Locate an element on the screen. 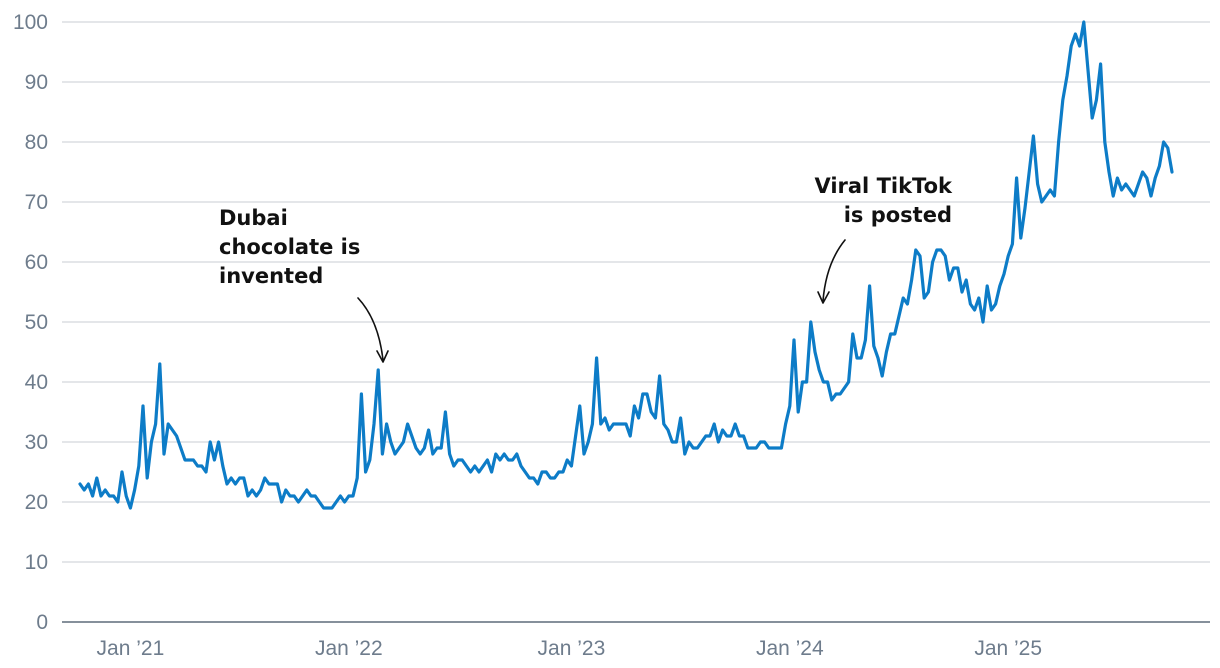 The width and height of the screenshot is (1220, 668). y-tick-label-40: 40 is located at coordinates (36, 382).